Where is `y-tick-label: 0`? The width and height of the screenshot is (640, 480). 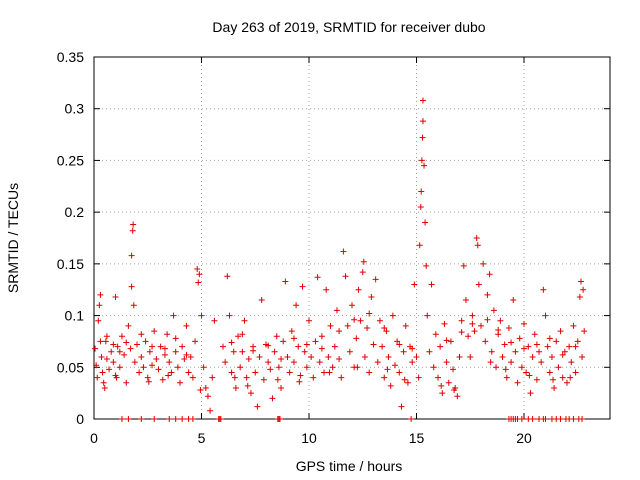
y-tick-label: 0 is located at coordinates (80, 419).